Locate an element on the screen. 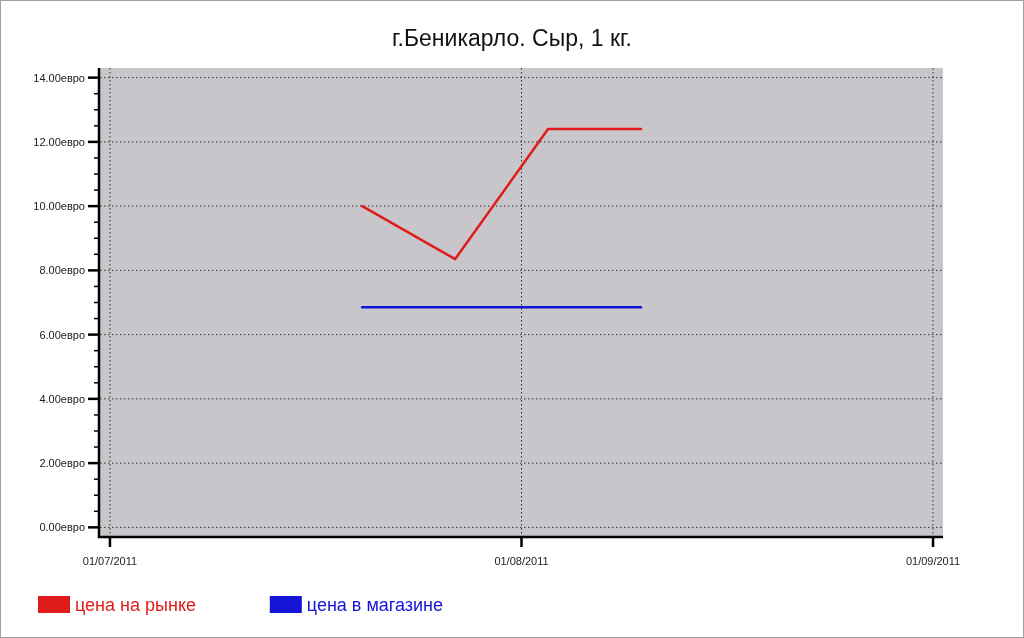 Image resolution: width=1024 pixels, height=638 pixels. legend-label: цена на рынке is located at coordinates (135, 605).